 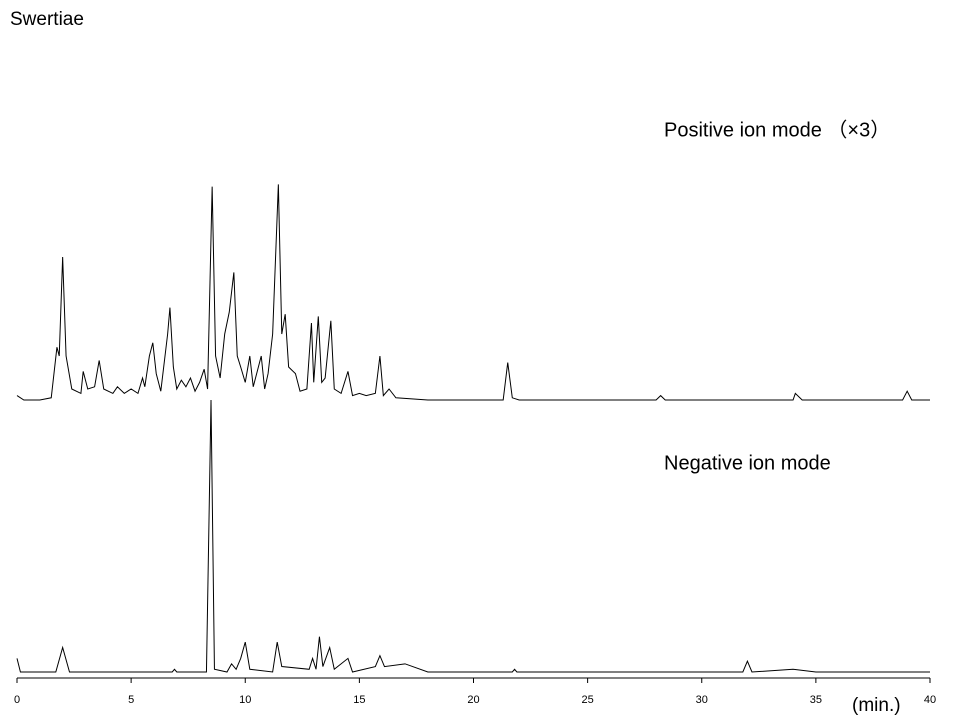 I want to click on x-tick-label: 20, so click(x=473, y=700).